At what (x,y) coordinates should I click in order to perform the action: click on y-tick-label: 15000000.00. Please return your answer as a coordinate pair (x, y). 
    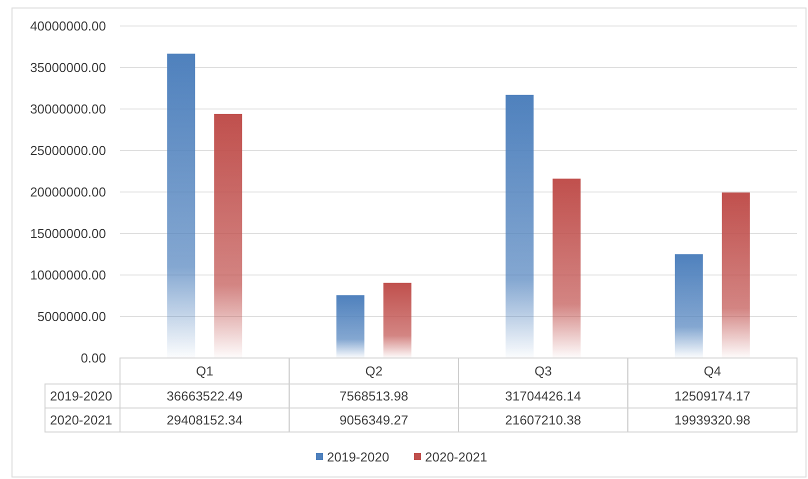
    Looking at the image, I should click on (68, 234).